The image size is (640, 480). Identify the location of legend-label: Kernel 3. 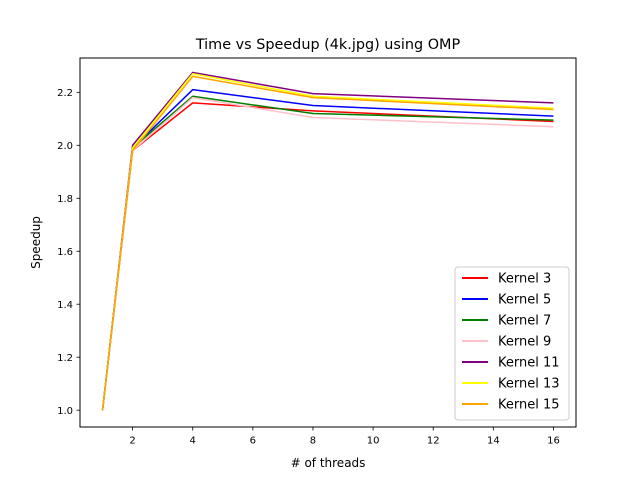
(524, 279).